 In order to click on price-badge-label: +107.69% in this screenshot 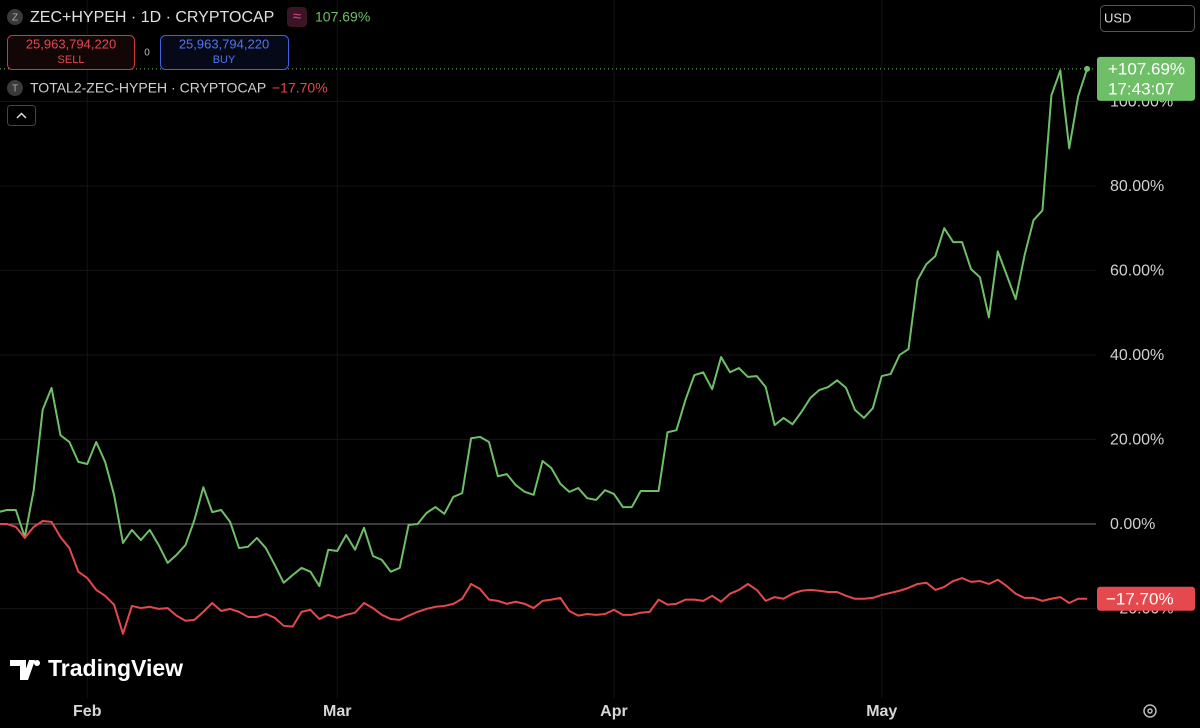, I will do `click(1146, 68)`.